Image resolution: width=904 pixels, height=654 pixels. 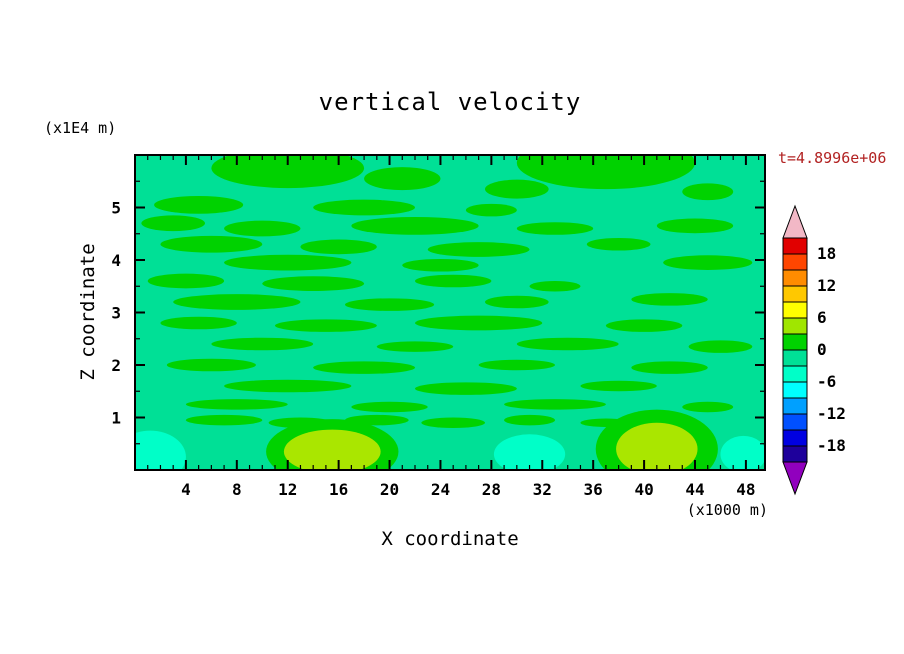 What do you see at coordinates (822, 349) in the screenshot?
I see `colorbar-label: 0` at bounding box center [822, 349].